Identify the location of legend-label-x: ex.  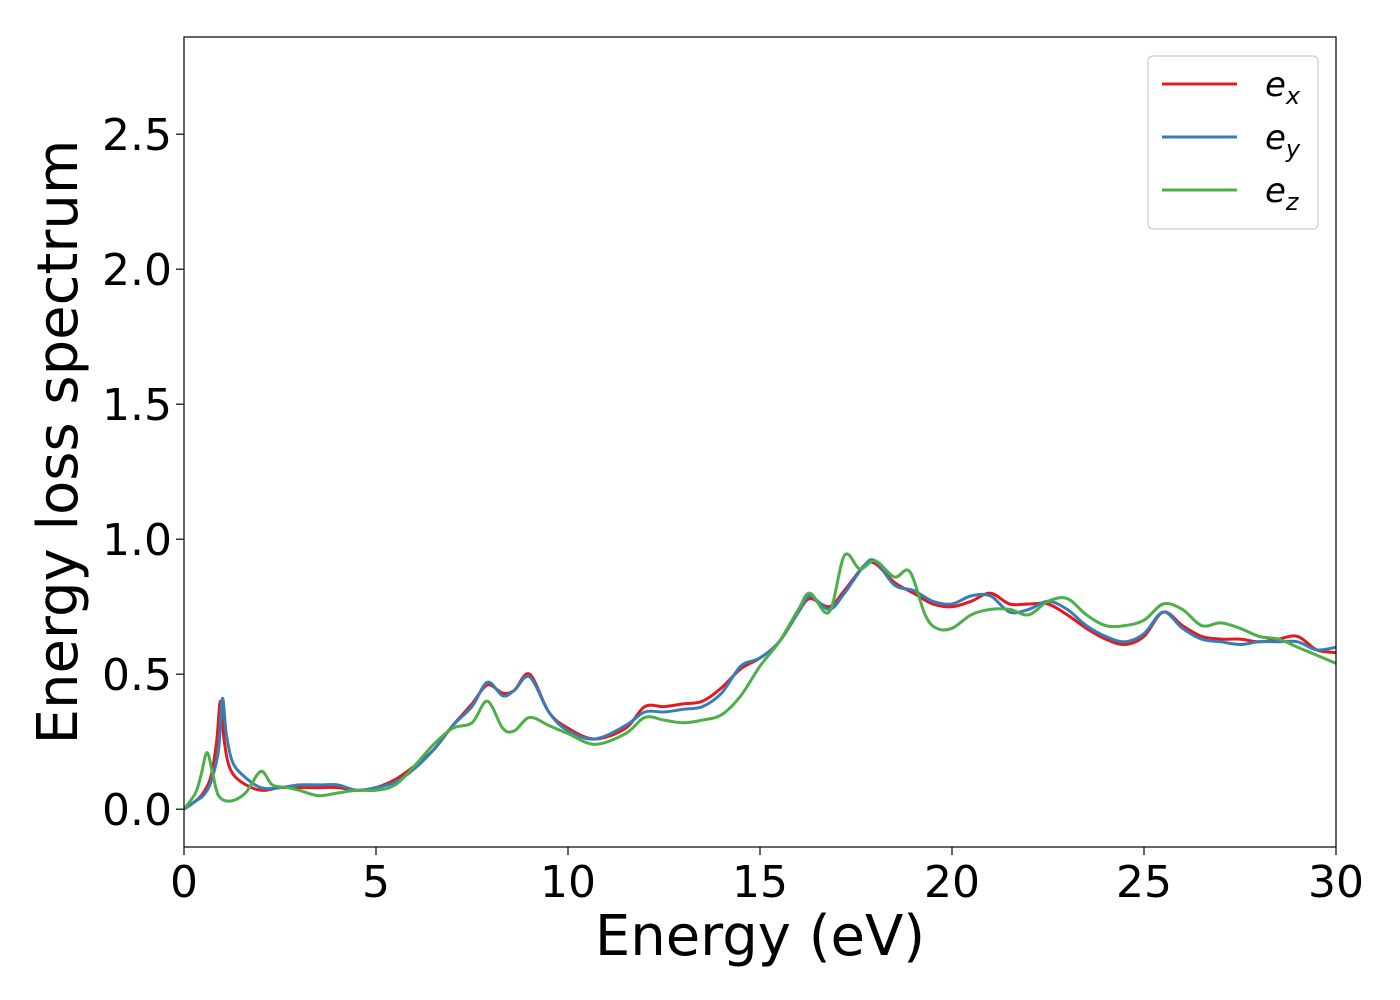
(1283, 87).